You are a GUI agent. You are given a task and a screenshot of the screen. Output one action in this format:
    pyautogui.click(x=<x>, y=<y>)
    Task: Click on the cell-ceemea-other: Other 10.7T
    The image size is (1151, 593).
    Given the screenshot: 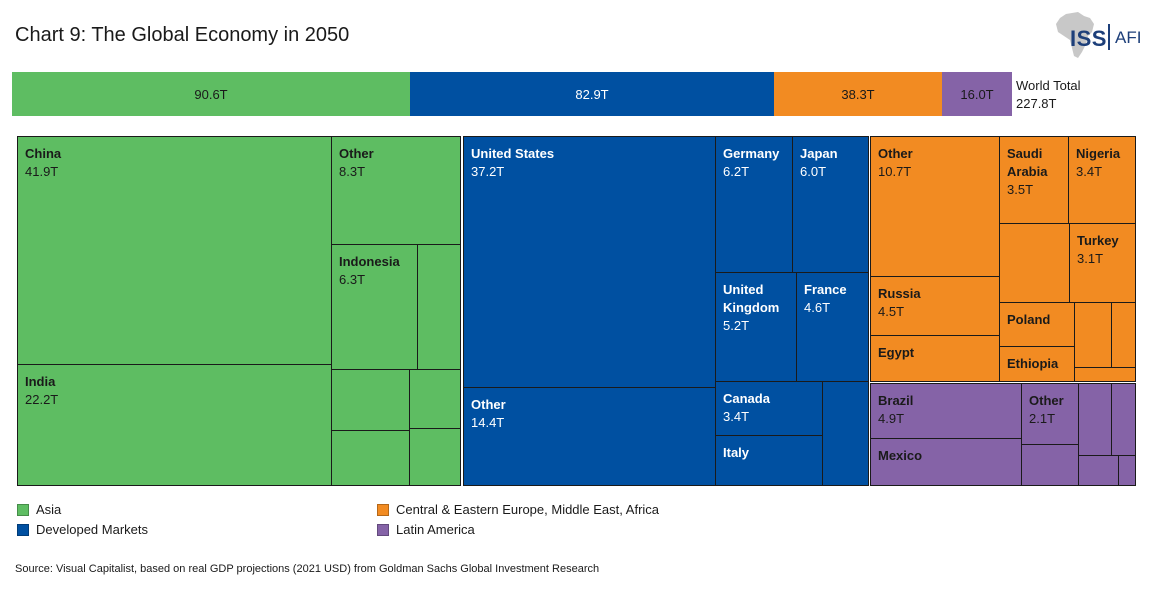 What is the action you would take?
    pyautogui.click(x=935, y=206)
    